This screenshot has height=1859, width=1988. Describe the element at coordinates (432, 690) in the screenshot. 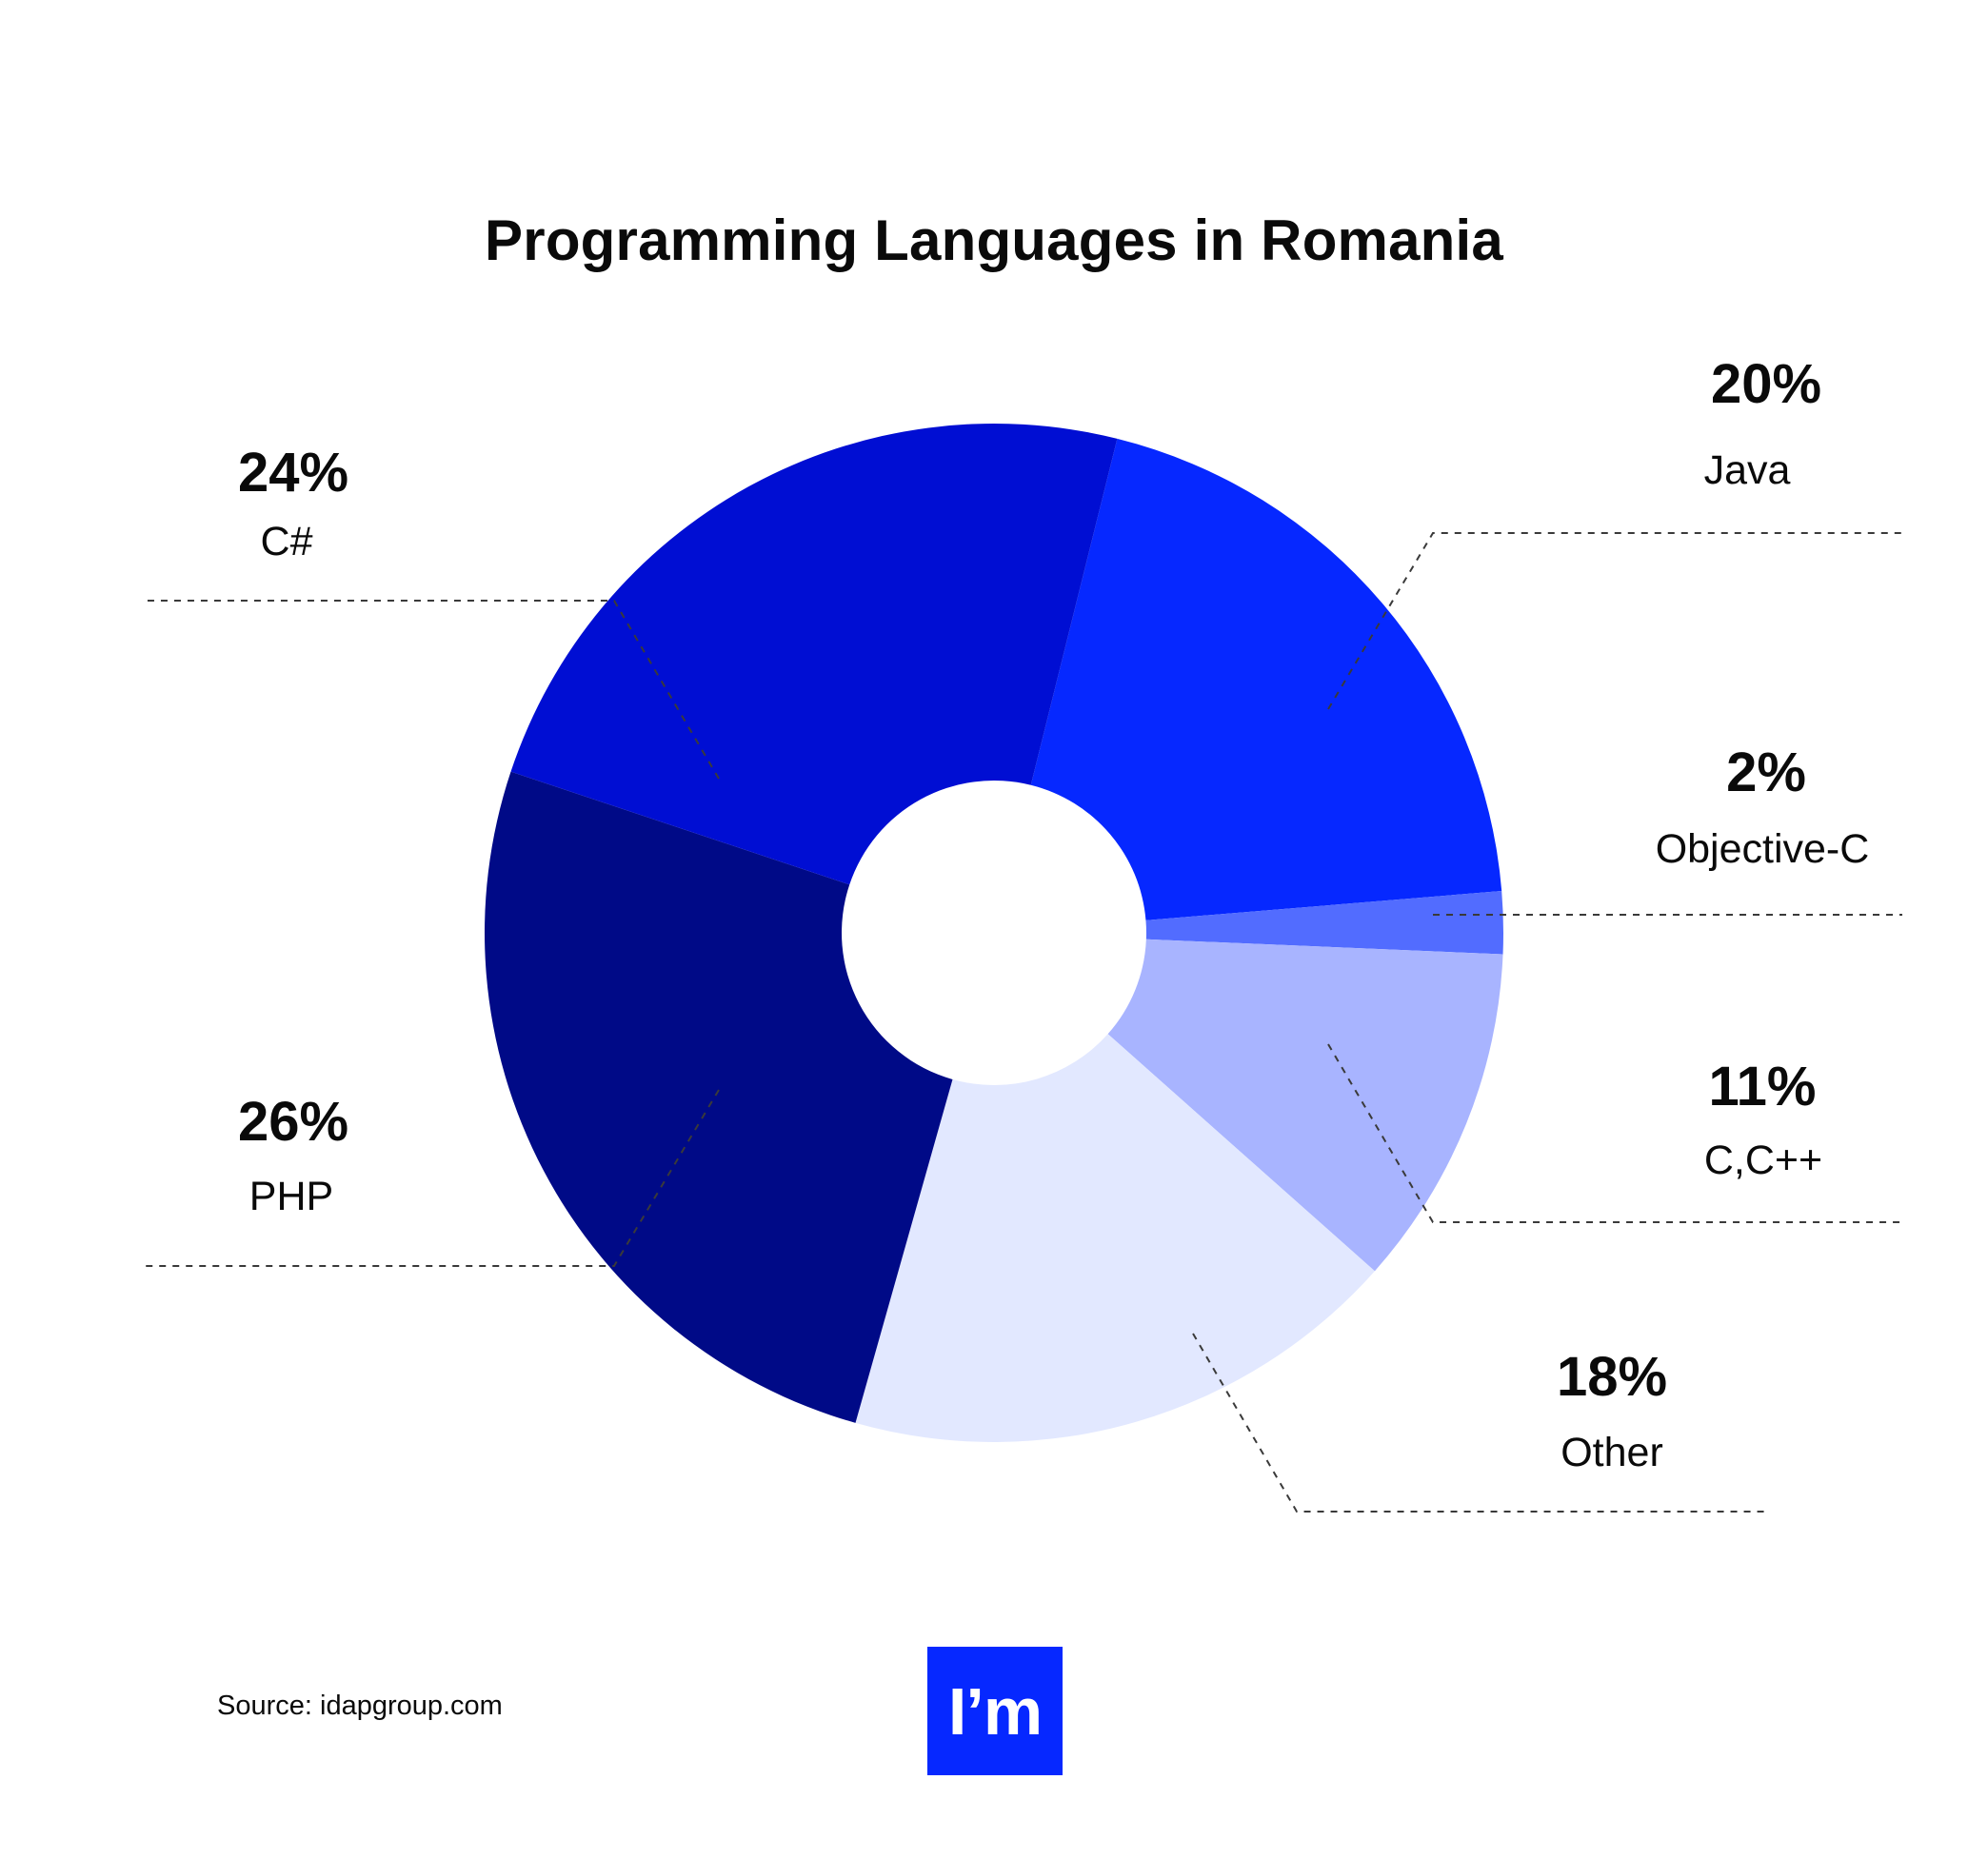

I see `leader-line-c` at that location.